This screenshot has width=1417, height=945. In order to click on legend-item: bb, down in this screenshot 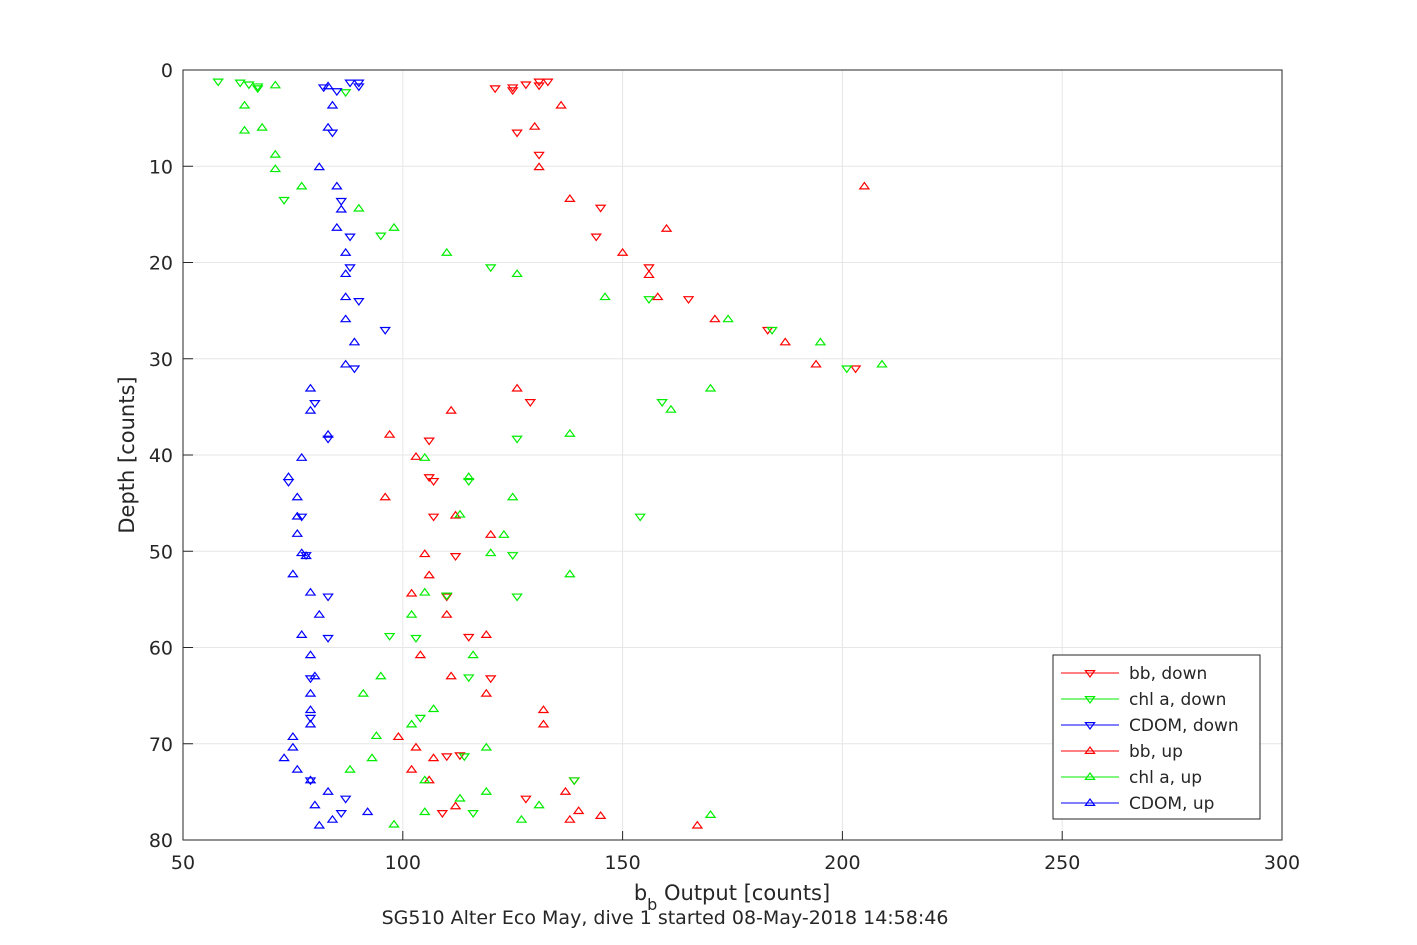, I will do `click(1134, 674)`.